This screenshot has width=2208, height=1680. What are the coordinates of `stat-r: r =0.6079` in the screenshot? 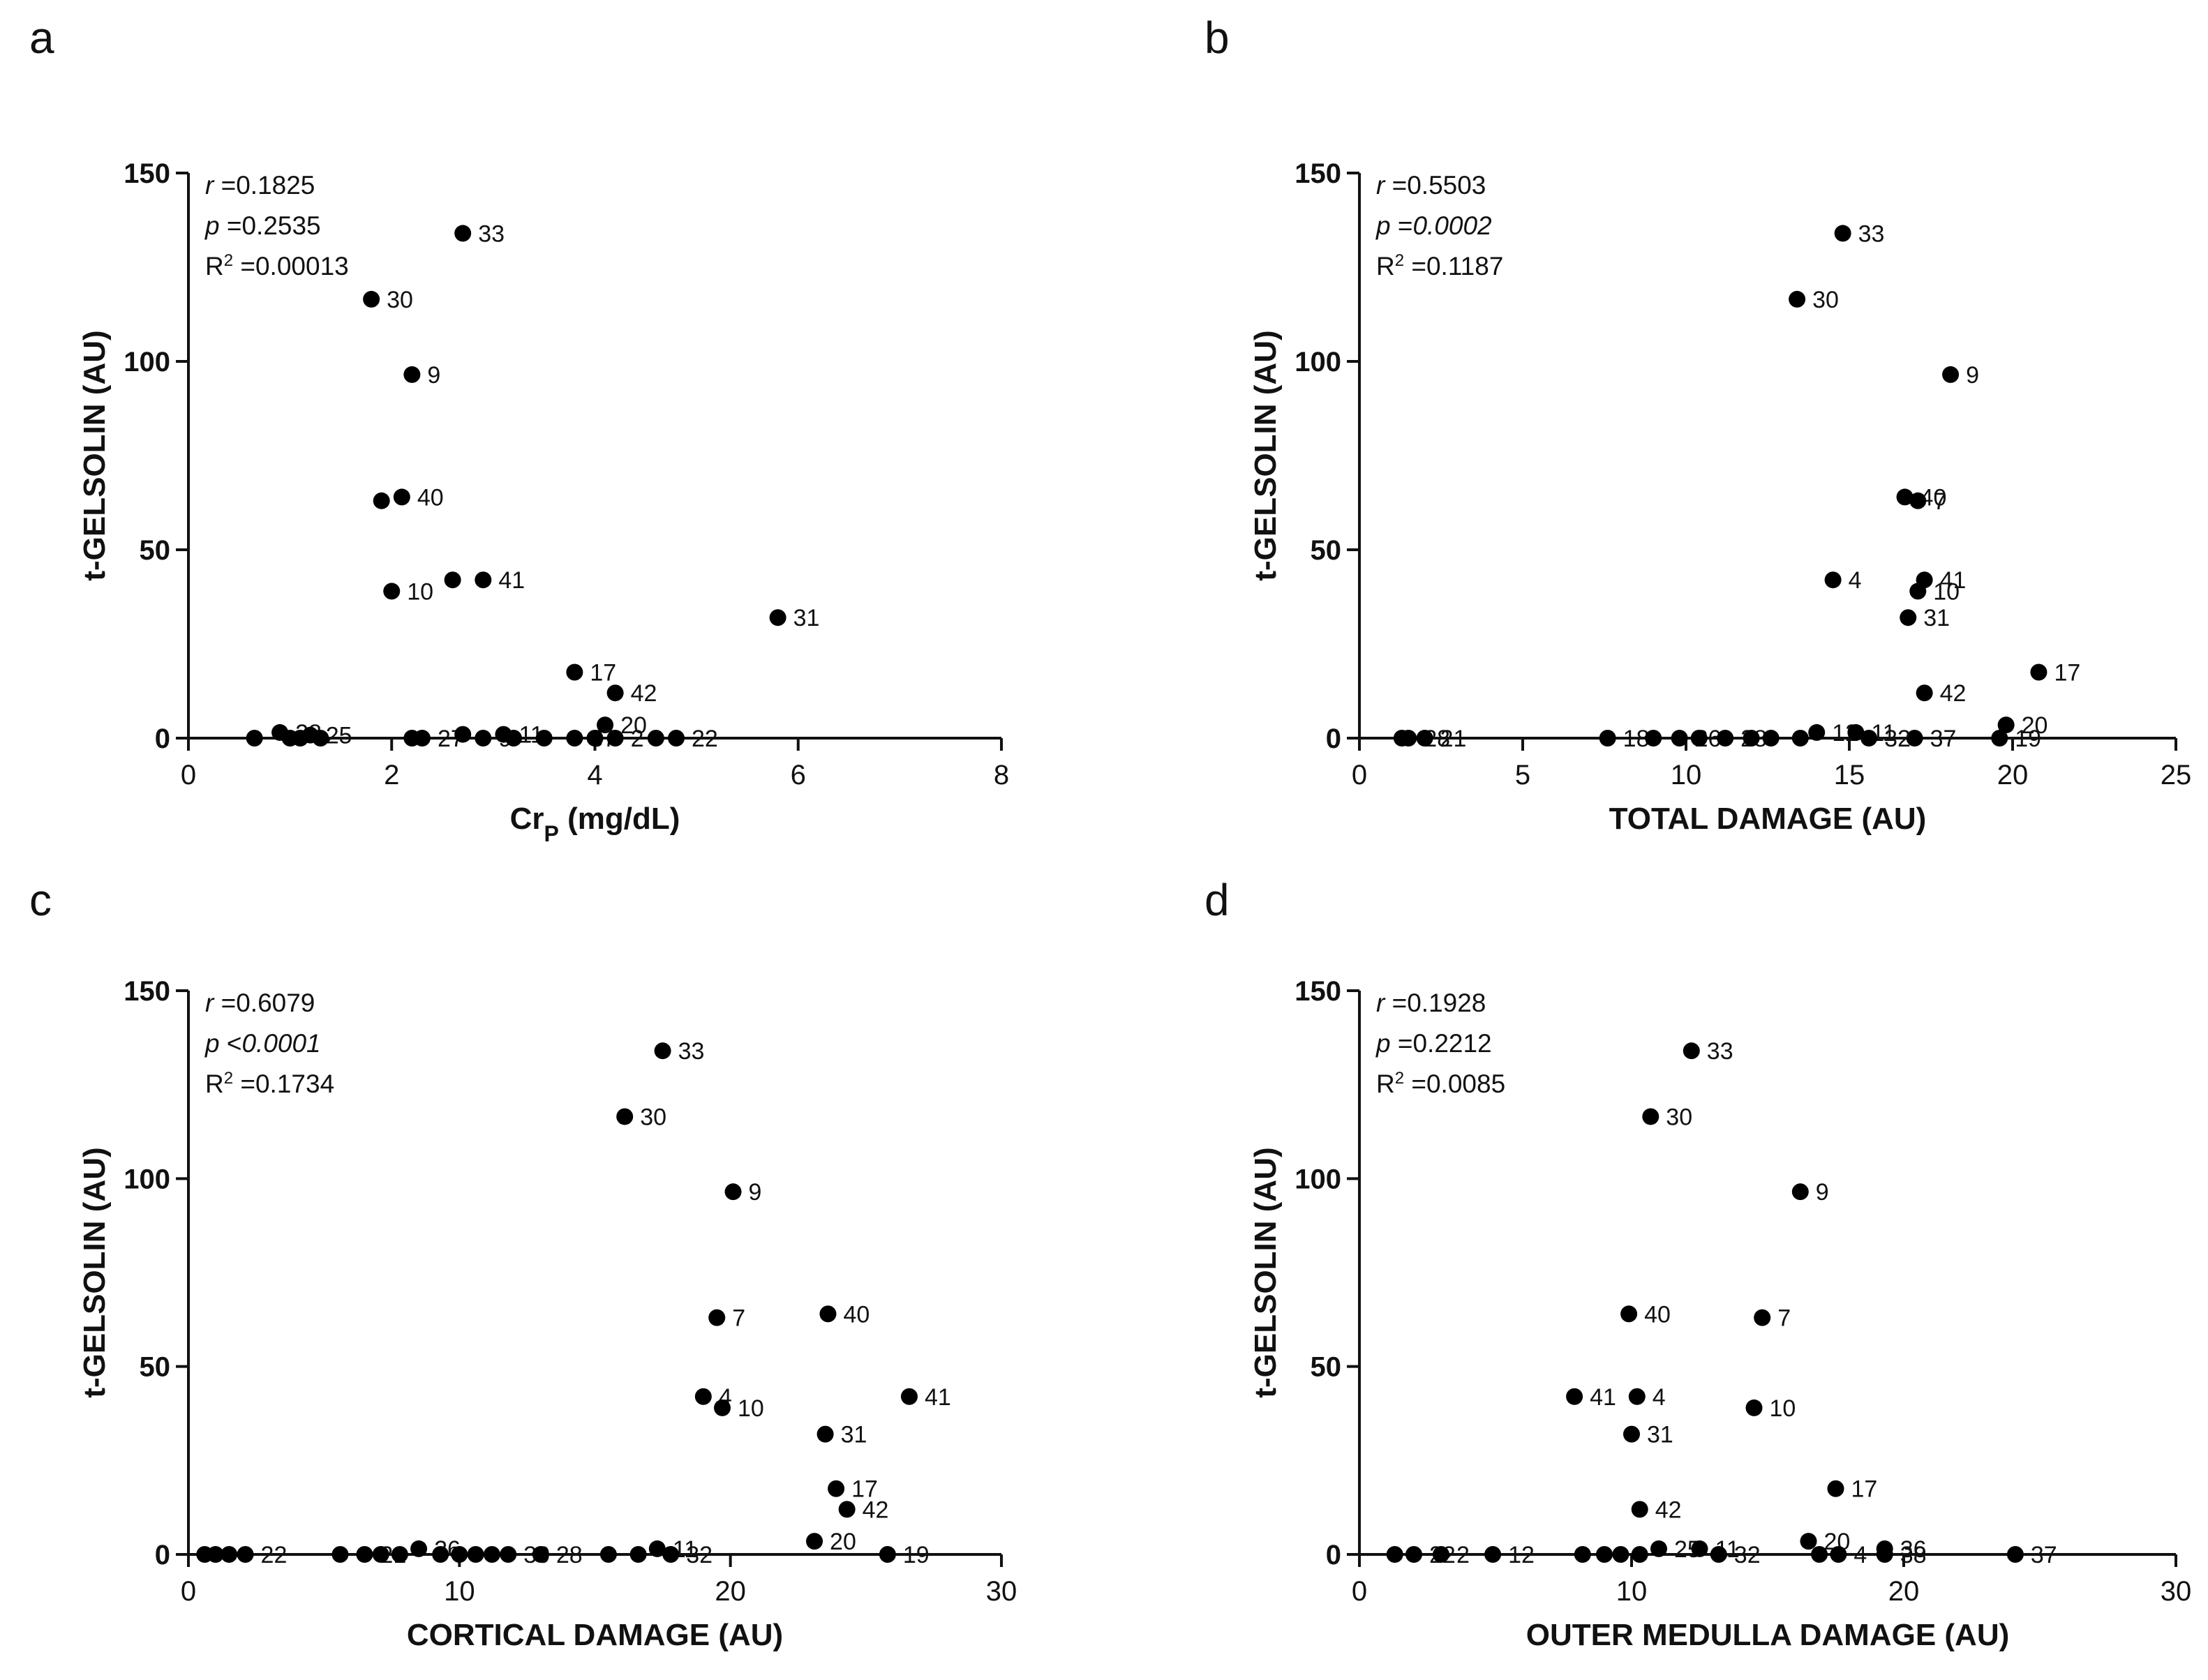 It's located at (260, 1003).